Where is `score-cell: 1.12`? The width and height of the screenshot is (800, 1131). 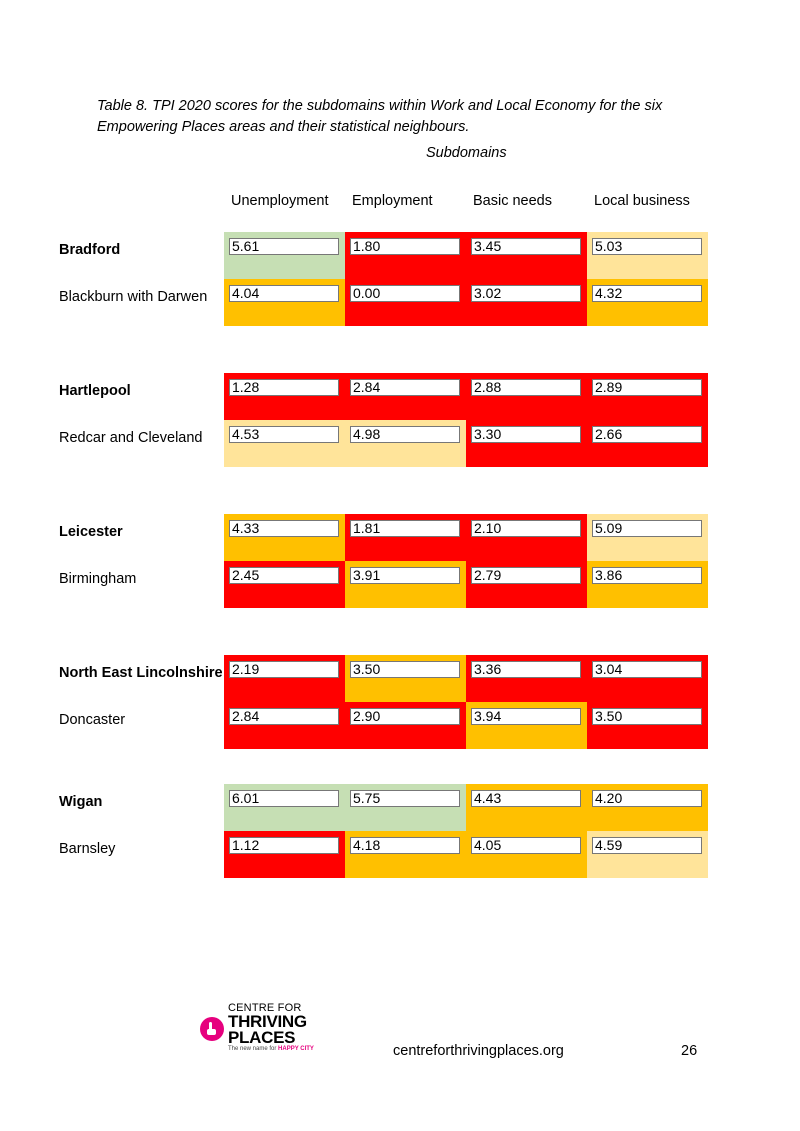 score-cell: 1.12 is located at coordinates (284, 854).